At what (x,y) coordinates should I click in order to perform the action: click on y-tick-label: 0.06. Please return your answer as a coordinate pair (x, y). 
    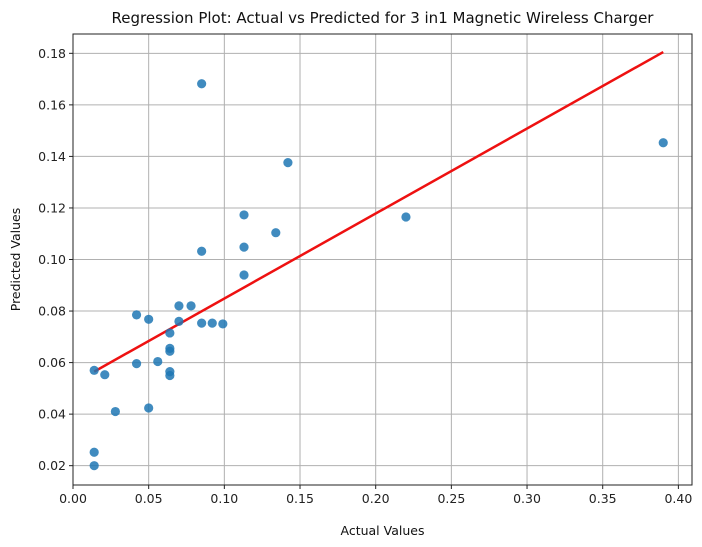
    Looking at the image, I should click on (52, 362).